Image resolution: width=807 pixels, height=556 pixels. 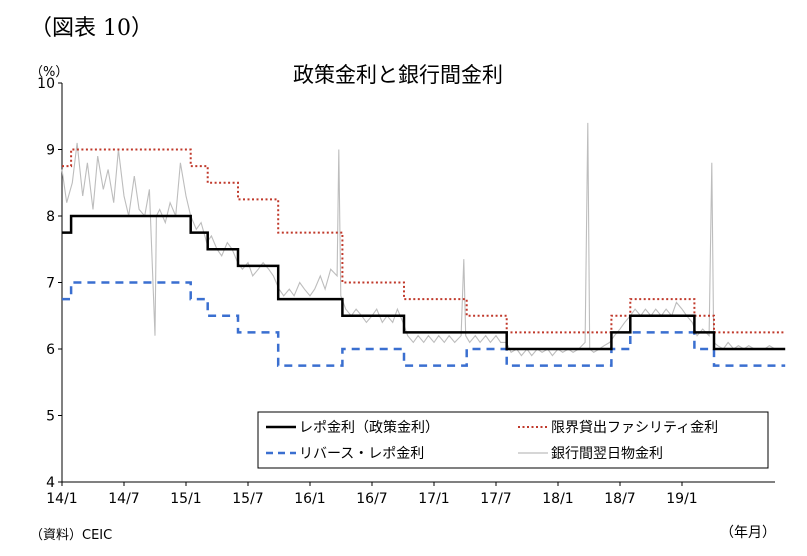 I want to click on y-axis-label: （%）, so click(x=49, y=72).